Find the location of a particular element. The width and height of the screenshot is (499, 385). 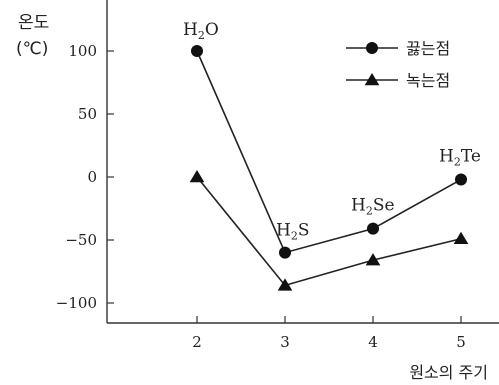

formula-label: H2Se is located at coordinates (373, 207).